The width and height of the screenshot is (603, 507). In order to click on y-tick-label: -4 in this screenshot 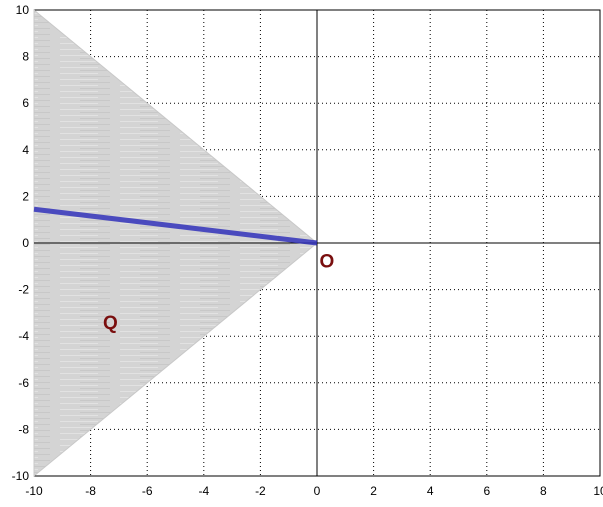, I will do `click(23, 336)`.